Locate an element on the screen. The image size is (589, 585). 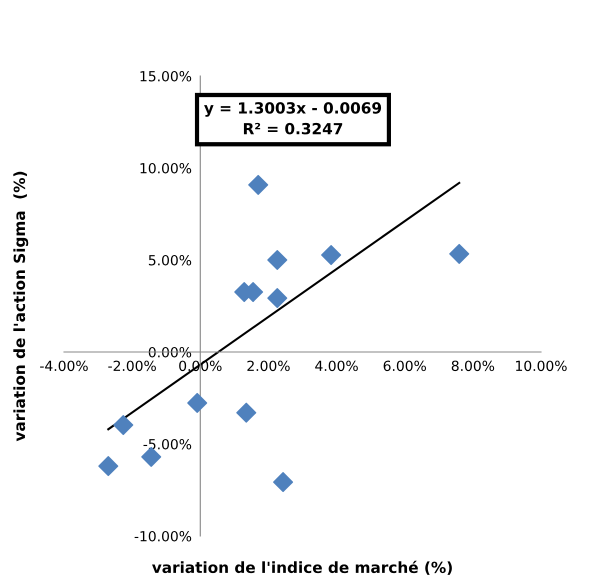
x-tick-label: 10.00% is located at coordinates (541, 366).